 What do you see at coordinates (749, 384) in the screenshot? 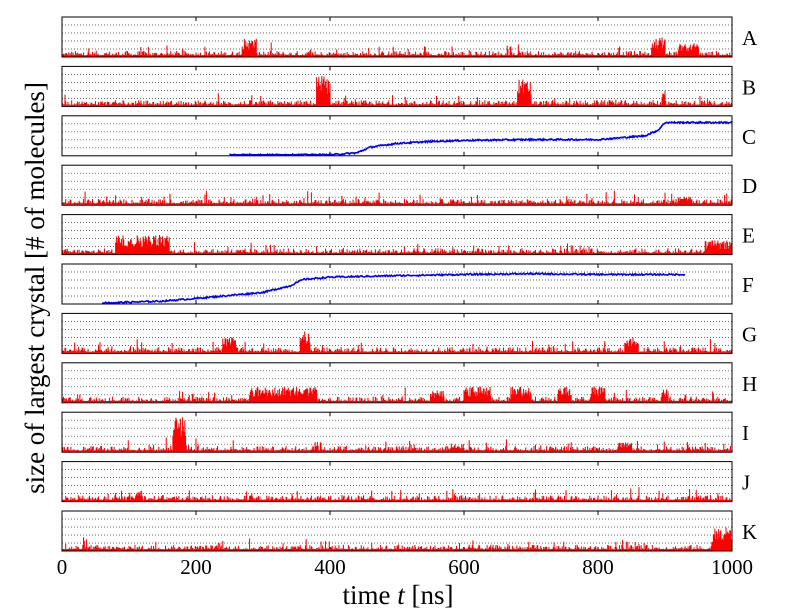
I see `panel-label-h: H` at bounding box center [749, 384].